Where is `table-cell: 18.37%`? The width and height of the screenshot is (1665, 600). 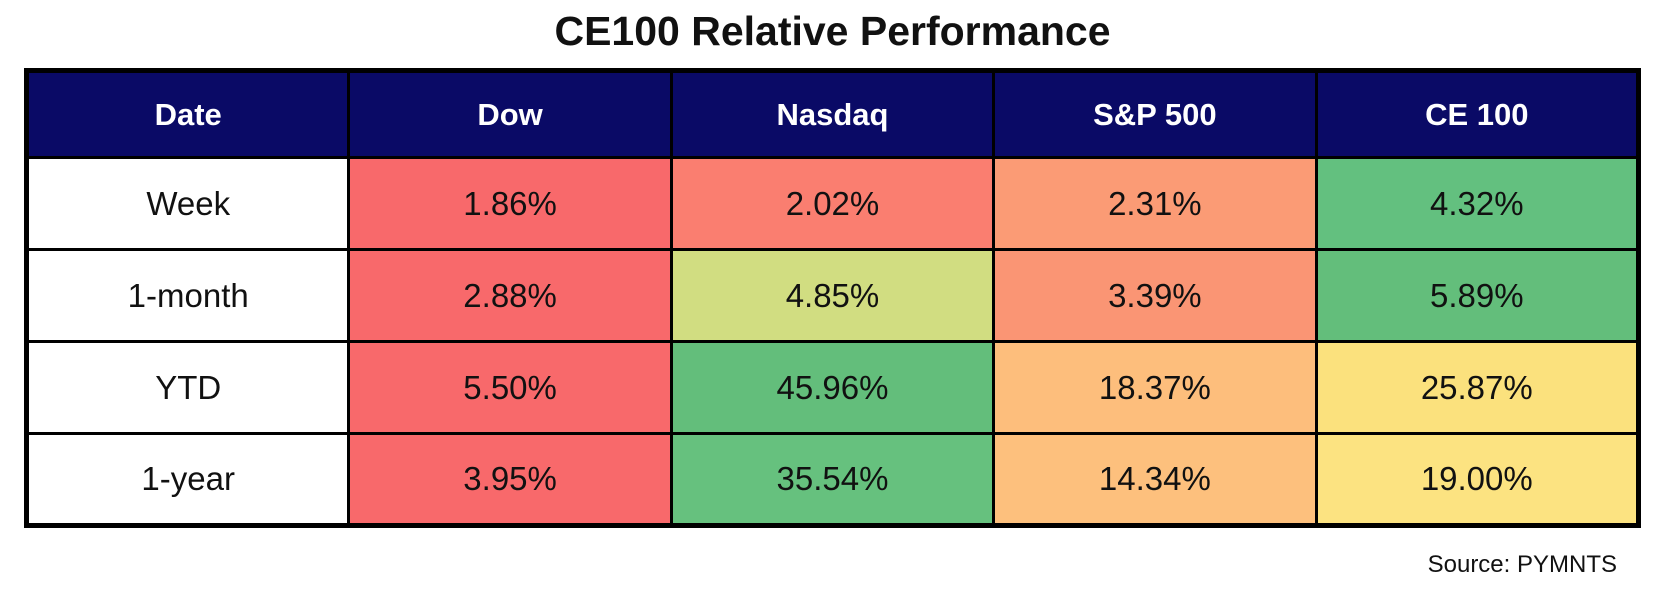 table-cell: 18.37% is located at coordinates (1155, 387).